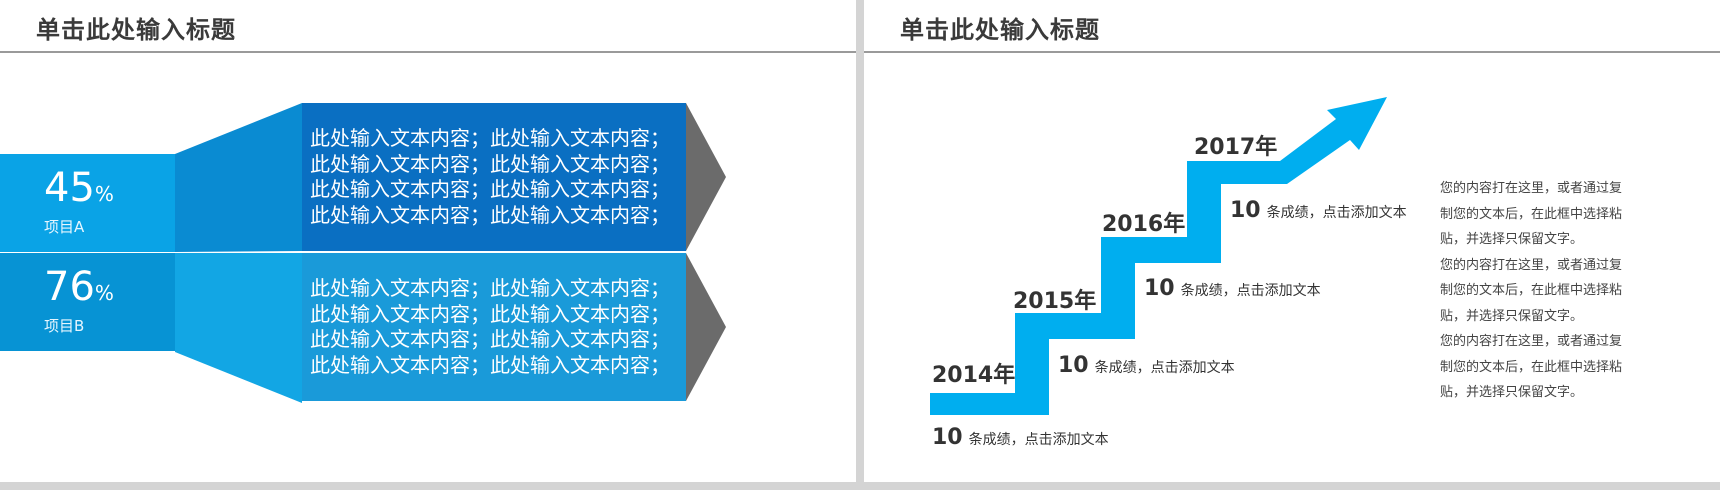 This screenshot has width=1720, height=490. What do you see at coordinates (238, 177) in the screenshot?
I see `funnel-connector-a` at bounding box center [238, 177].